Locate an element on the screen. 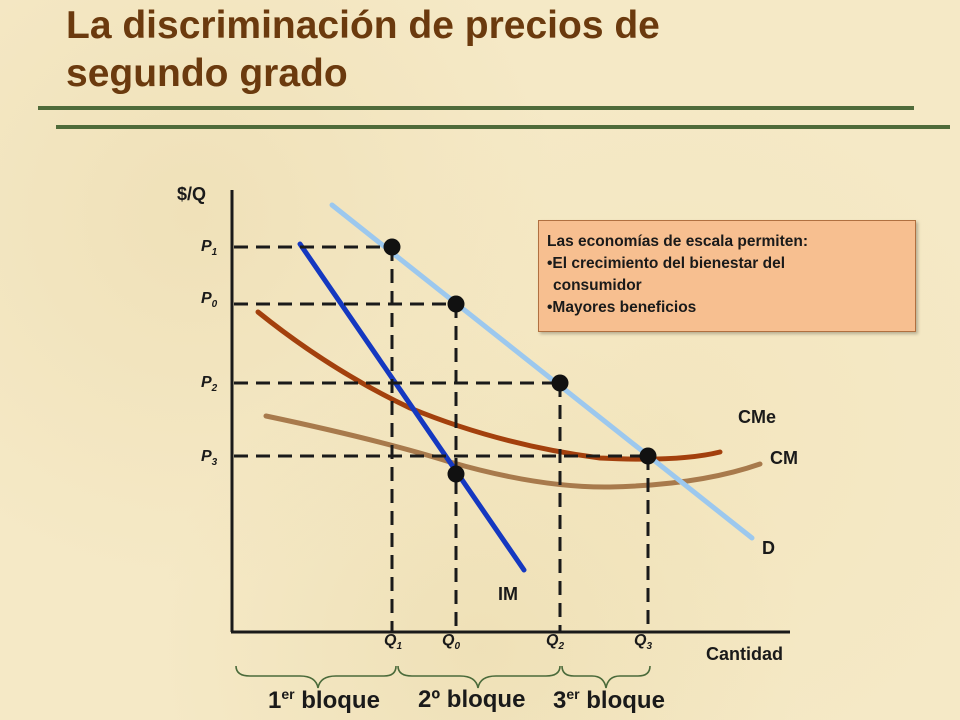 Image resolution: width=960 pixels, height=720 pixels. title-rule-top is located at coordinates (476, 108).